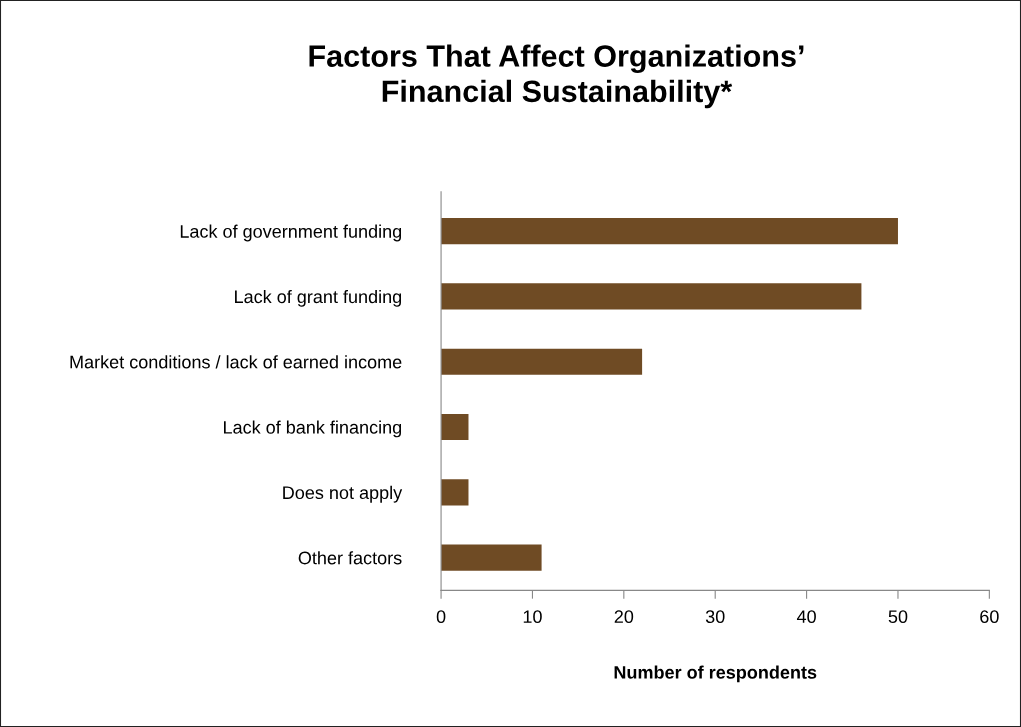  I want to click on y-tick-label: Market conditions / lack of earned income, so click(236, 362).